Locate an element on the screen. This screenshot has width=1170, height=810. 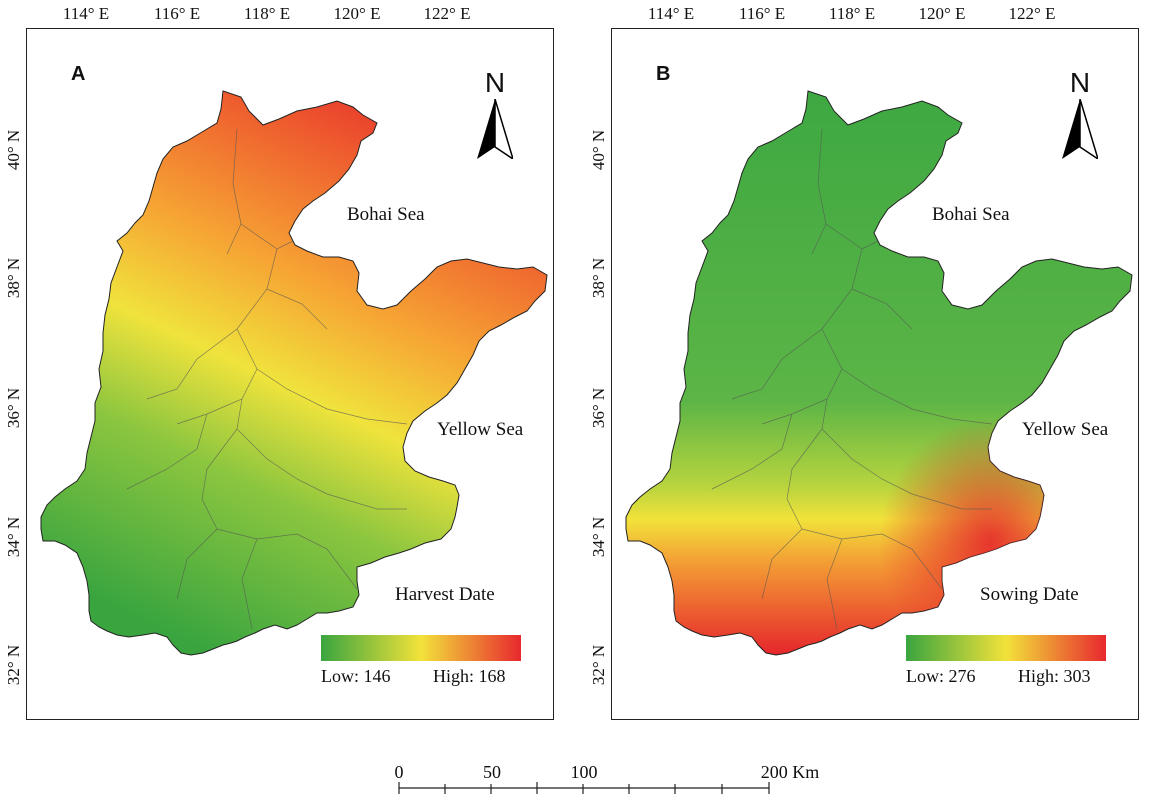
scale-bar-ticks is located at coordinates (584, 788).